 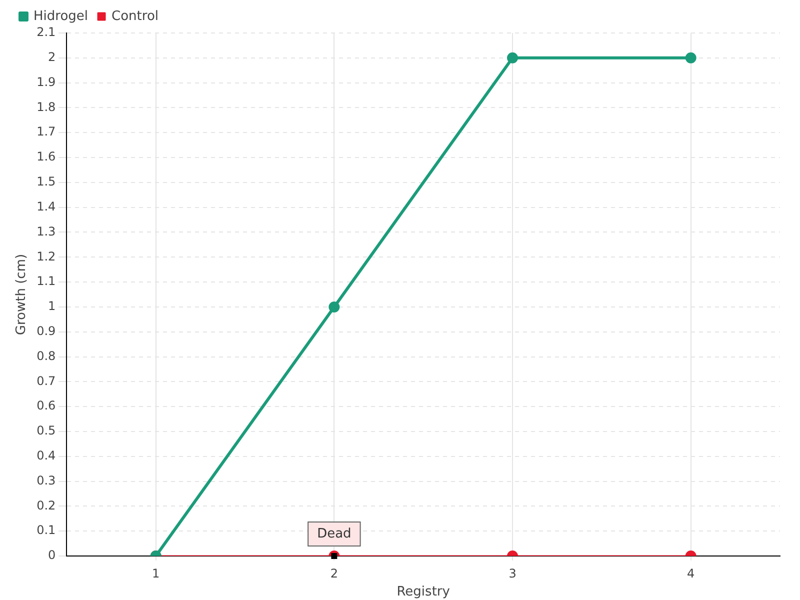 What do you see at coordinates (22, 295) in the screenshot?
I see `y-axis-title: Growth (cm)` at bounding box center [22, 295].